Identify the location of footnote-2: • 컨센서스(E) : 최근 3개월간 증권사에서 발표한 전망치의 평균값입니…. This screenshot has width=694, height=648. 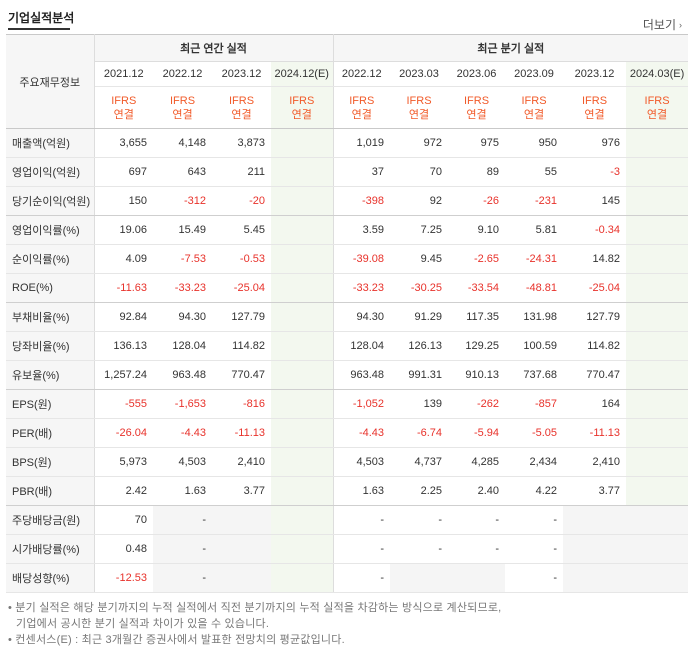
(176, 640).